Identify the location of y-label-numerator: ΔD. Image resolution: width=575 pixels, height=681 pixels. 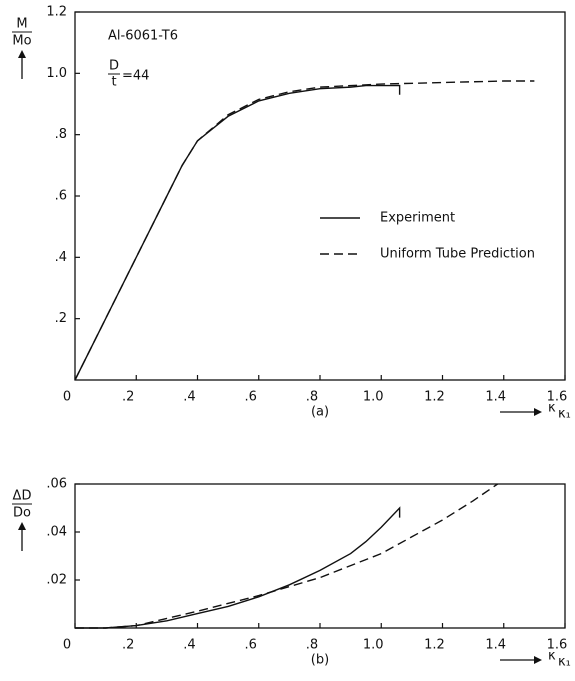
(22, 496).